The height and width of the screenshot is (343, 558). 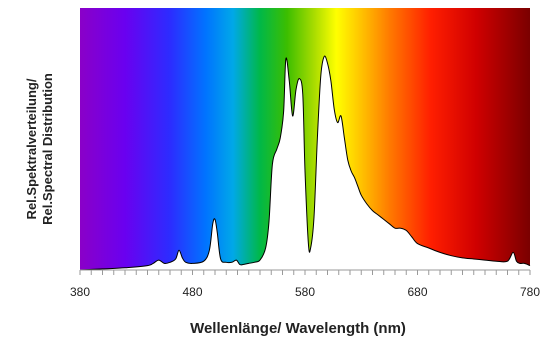 I want to click on x-axis-title: Wellenlänge/ Wavelength (nm), so click(x=298, y=328).